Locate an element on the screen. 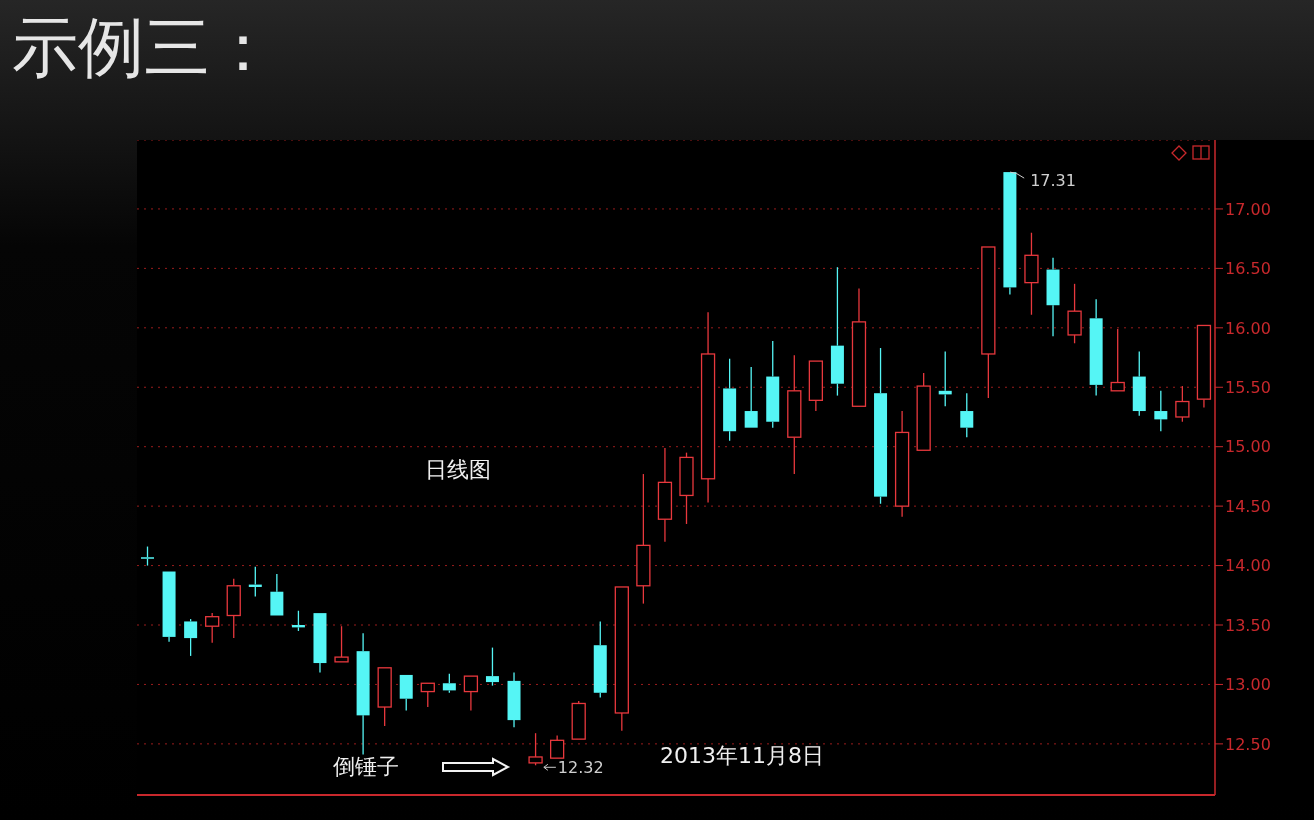 Image resolution: width=1314 pixels, height=820 pixels. y-tick-label: 15.50 is located at coordinates (1248, 387).